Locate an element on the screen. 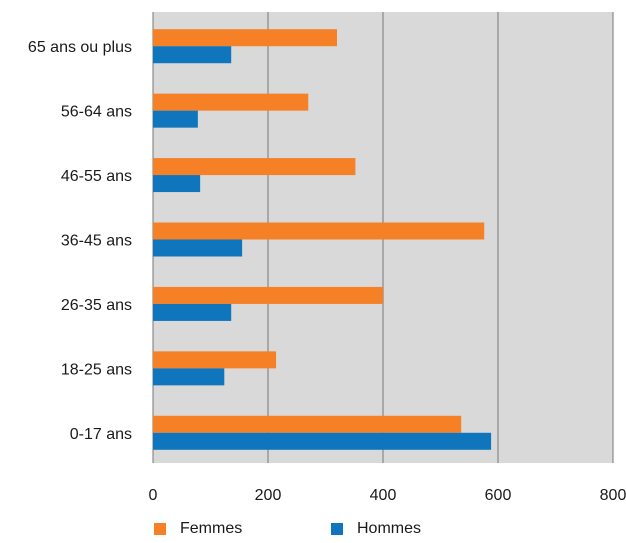  category-label: 56-64 ans is located at coordinates (96, 112).